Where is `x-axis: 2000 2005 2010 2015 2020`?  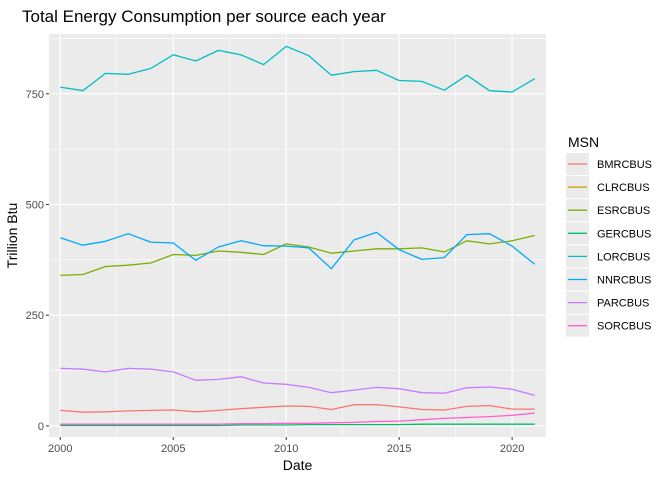 x-axis: 2000 2005 2010 2015 2020 is located at coordinates (286, 446).